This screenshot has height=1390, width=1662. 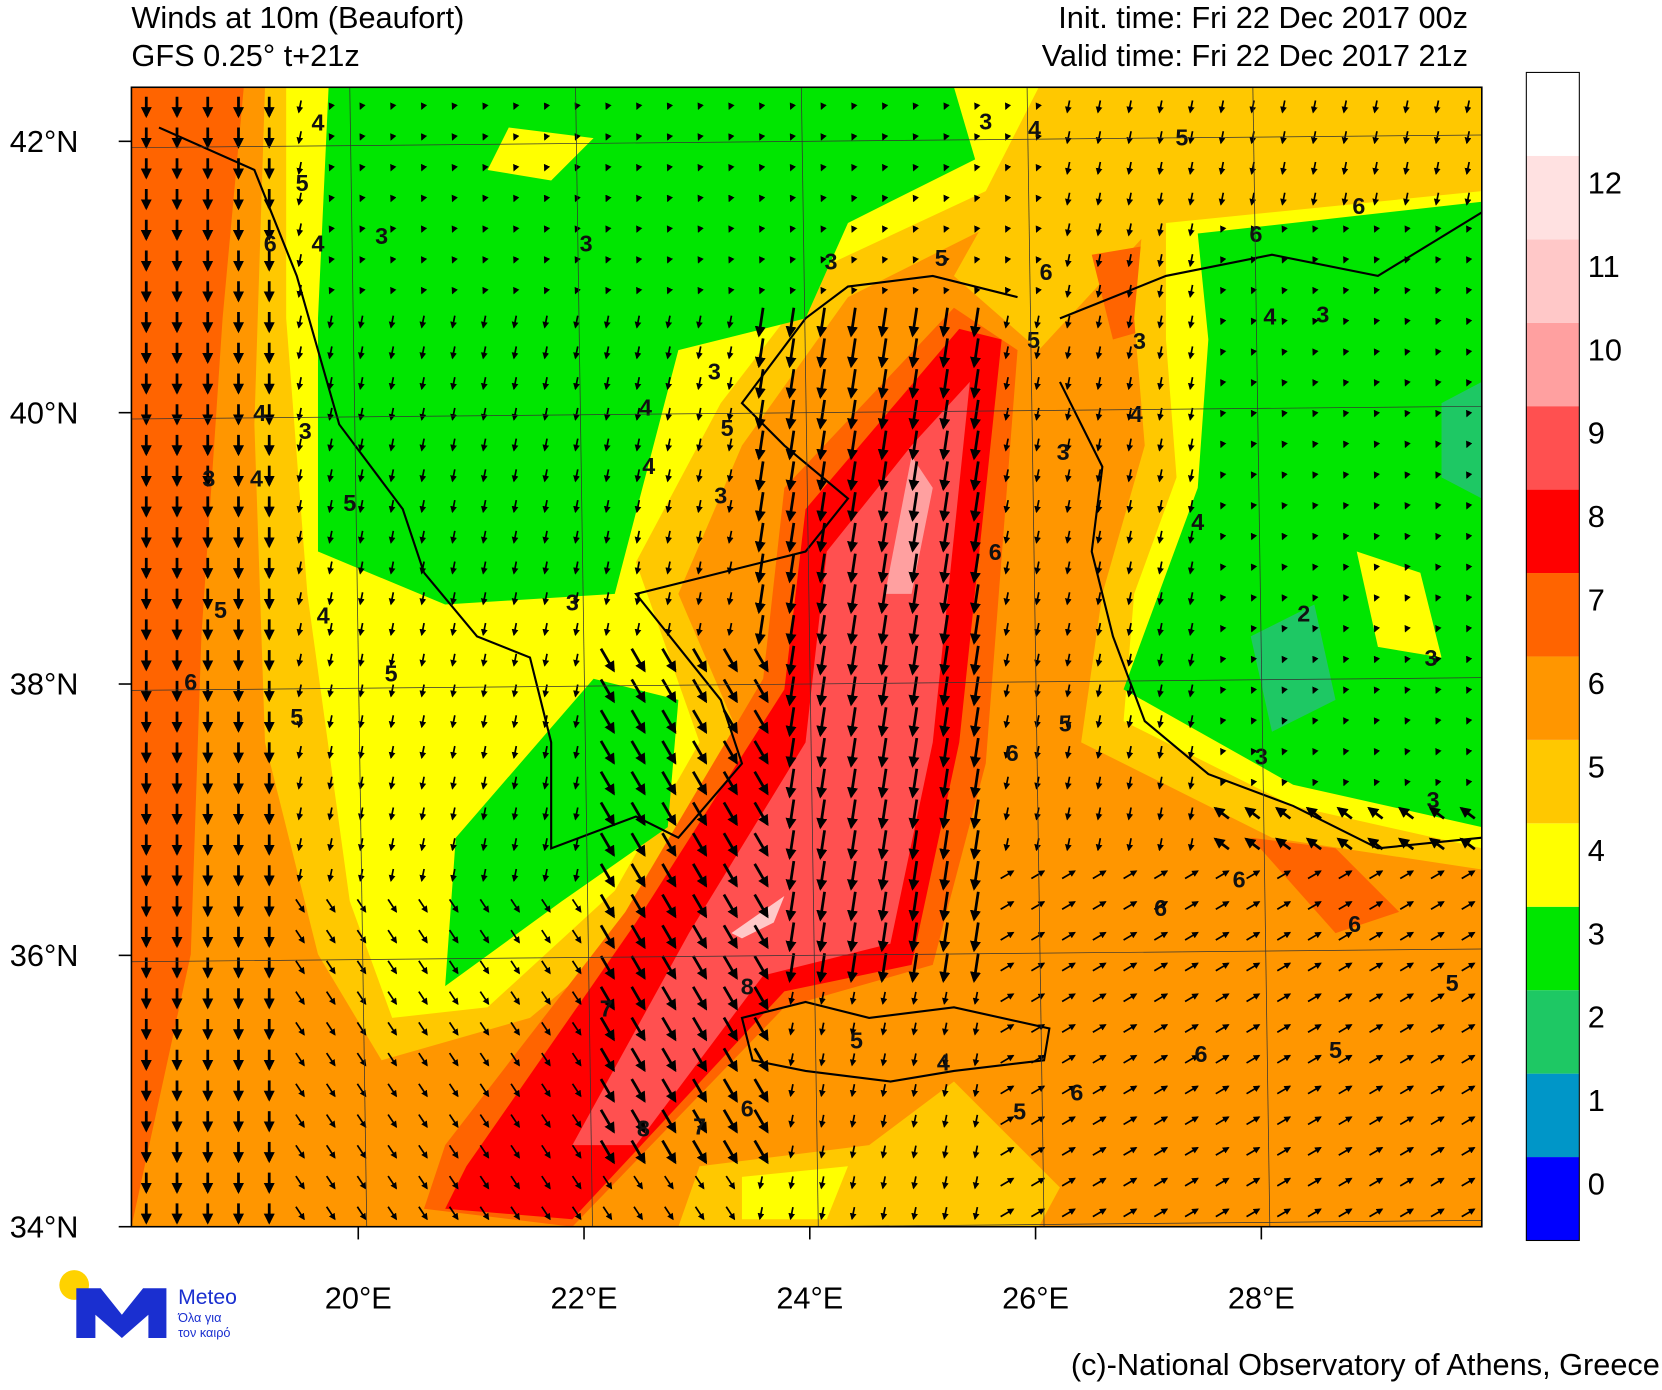 What do you see at coordinates (1596, 516) in the screenshot?
I see `colorbar-label: 8` at bounding box center [1596, 516].